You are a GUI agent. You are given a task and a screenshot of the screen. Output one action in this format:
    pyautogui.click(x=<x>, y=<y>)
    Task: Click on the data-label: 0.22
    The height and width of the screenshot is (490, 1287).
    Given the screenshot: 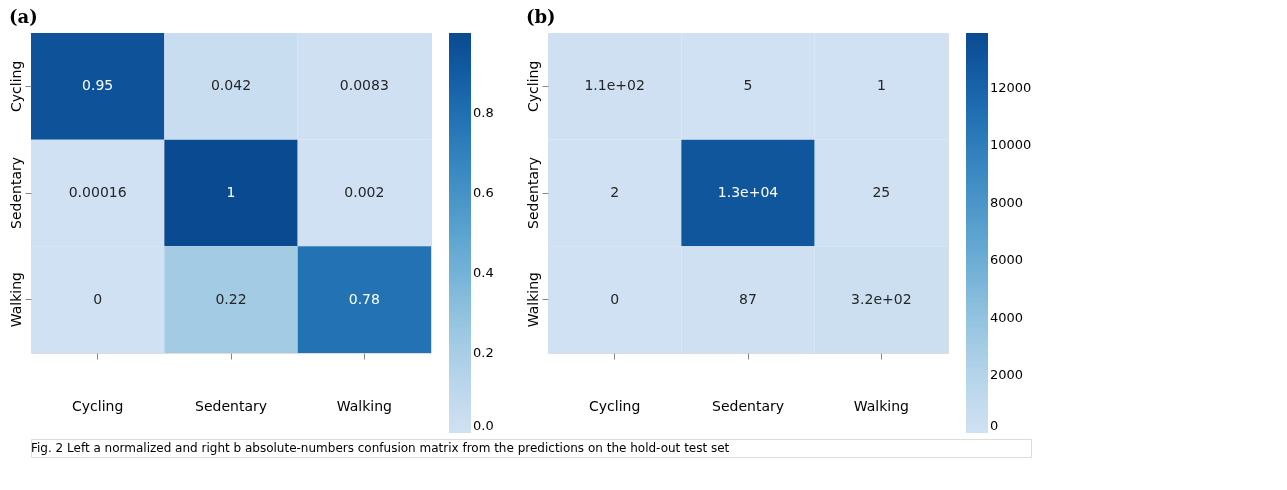 What is the action you would take?
    pyautogui.click(x=231, y=298)
    